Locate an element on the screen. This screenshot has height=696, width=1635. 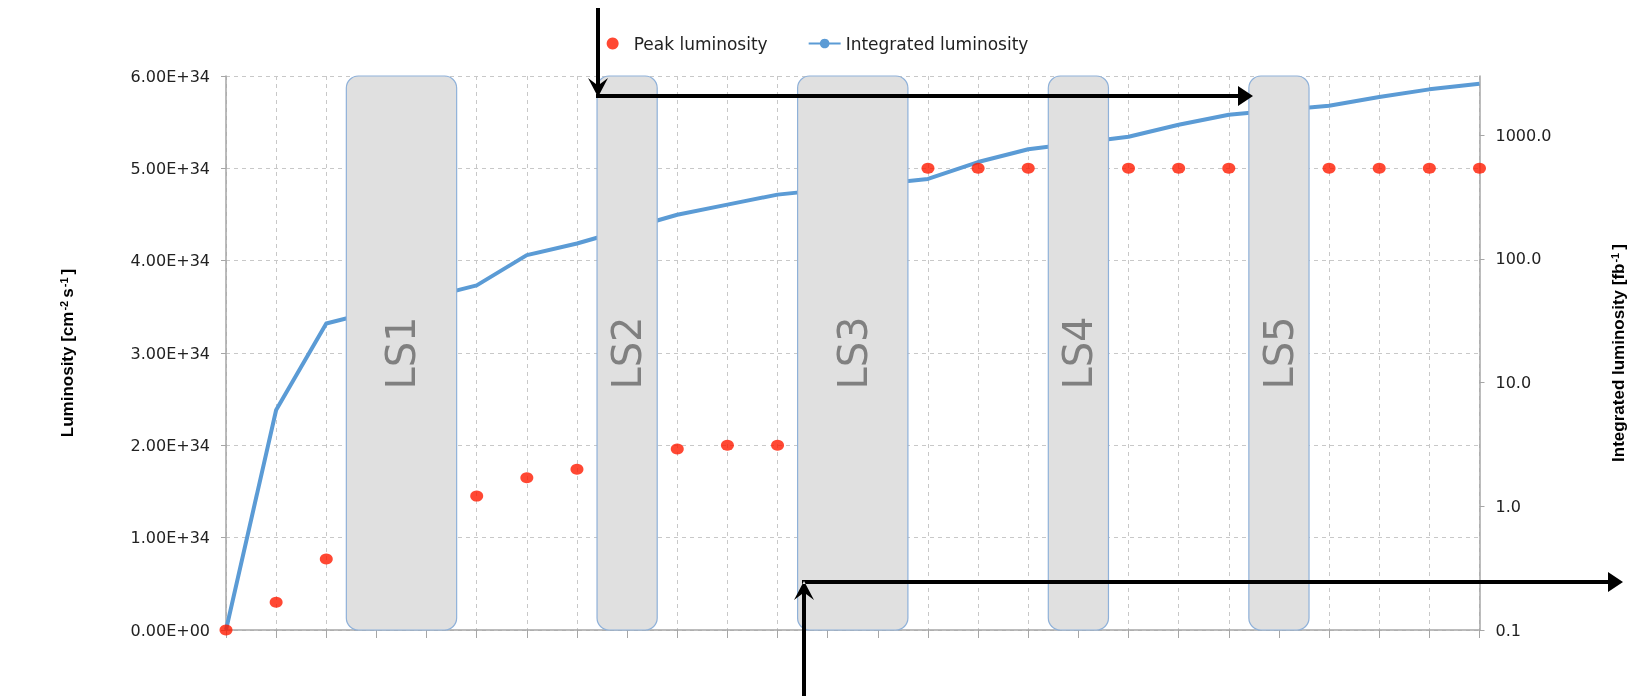
y2-tick-label: 0.1 is located at coordinates (1508, 630).